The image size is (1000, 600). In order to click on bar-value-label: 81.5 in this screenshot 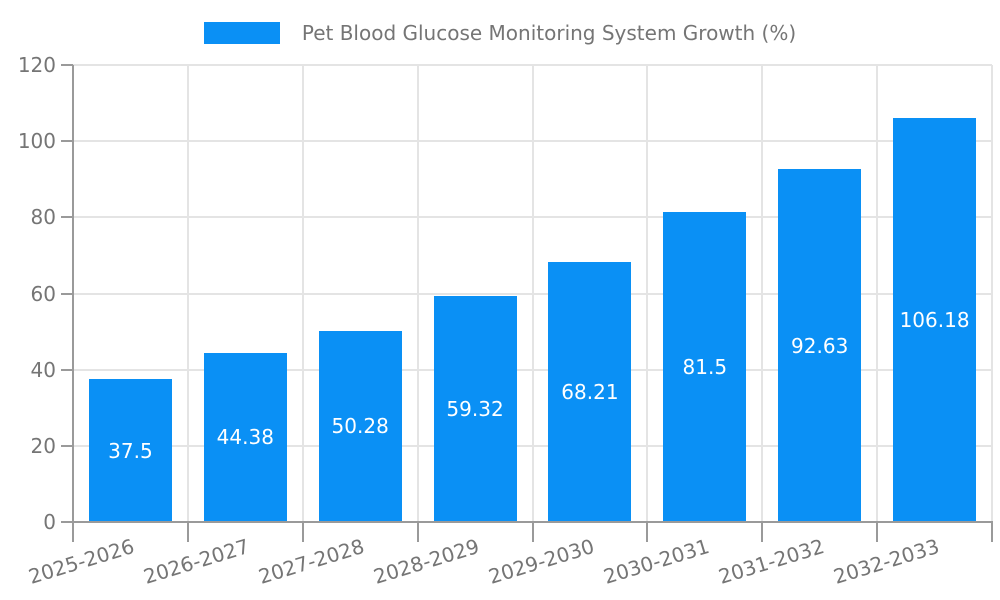, I will do `click(705, 366)`.